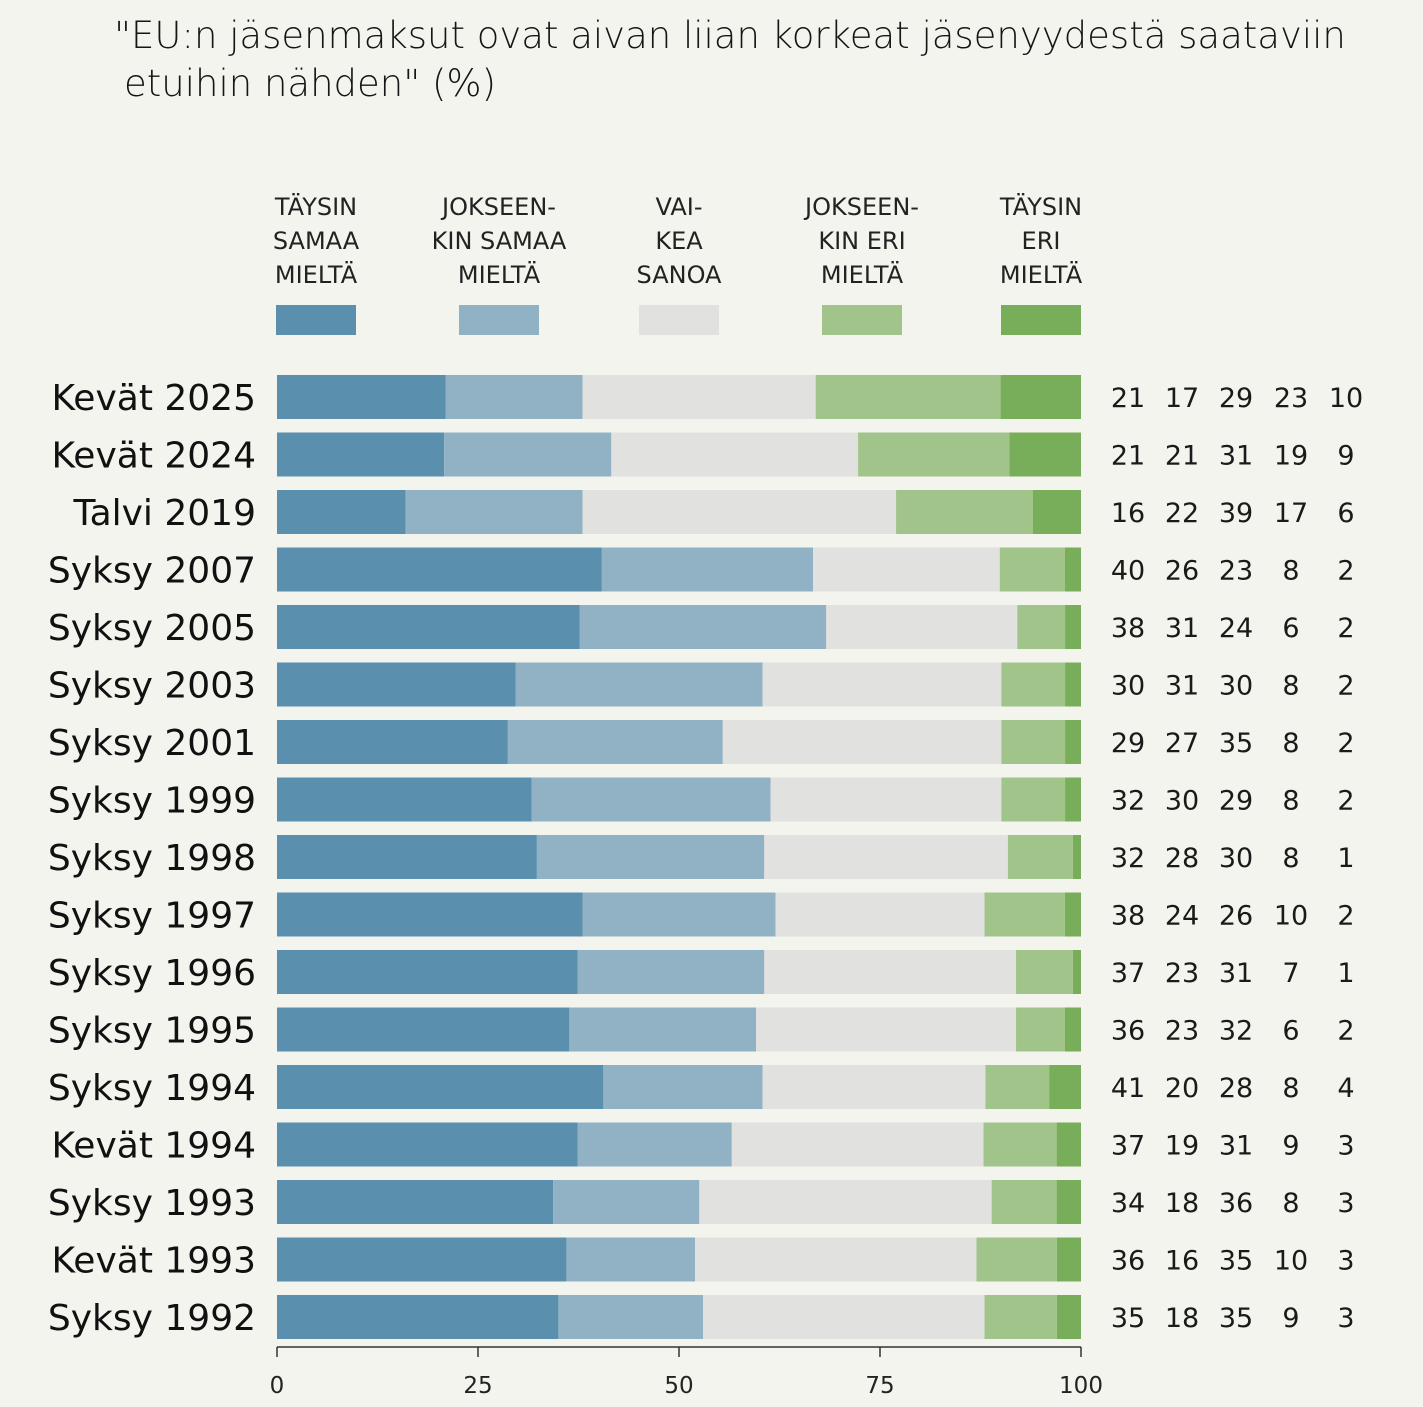 The width and height of the screenshot is (1423, 1407). Describe the element at coordinates (1236, 801) in the screenshot. I see `value-label-row-8-series-3: 29` at that location.